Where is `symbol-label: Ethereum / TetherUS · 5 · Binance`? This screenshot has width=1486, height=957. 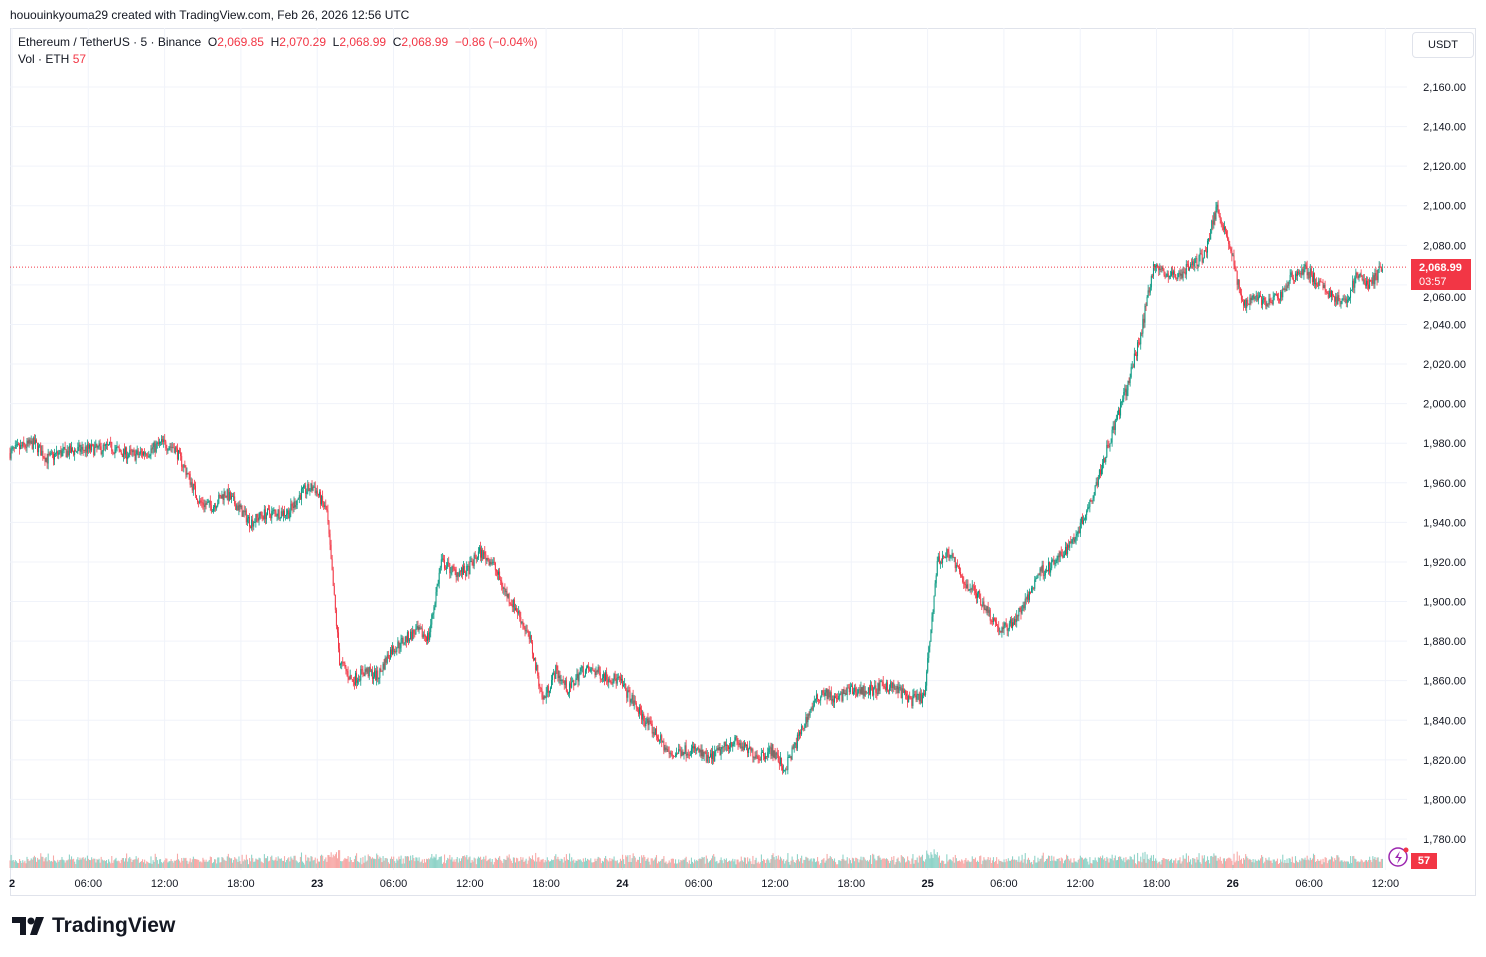
symbol-label: Ethereum / TetherUS · 5 · Binance is located at coordinates (110, 42).